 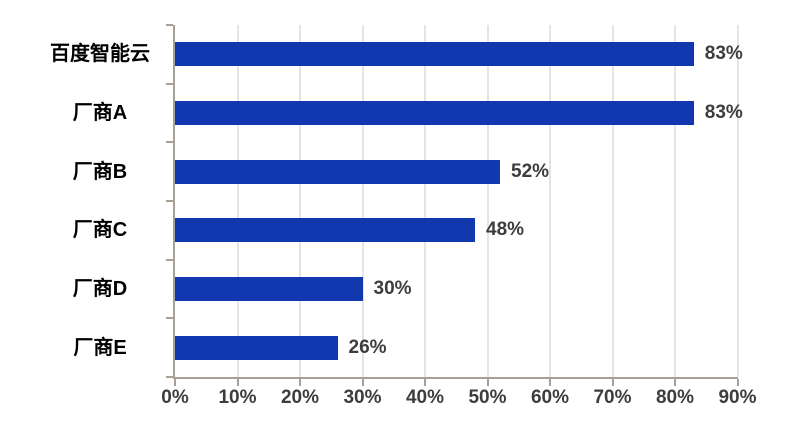 I want to click on x-tick-label-80%: 80%, so click(x=675, y=397).